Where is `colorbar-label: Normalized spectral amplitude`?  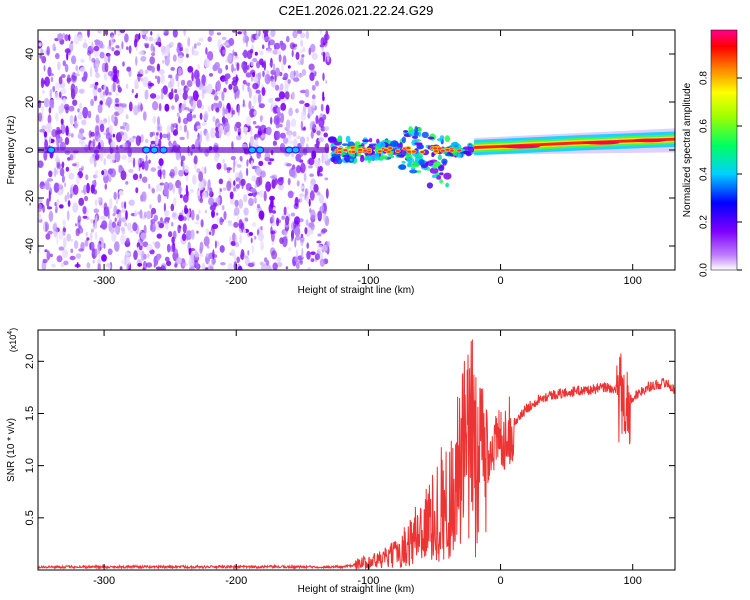 colorbar-label: Normalized spectral amplitude is located at coordinates (687, 149).